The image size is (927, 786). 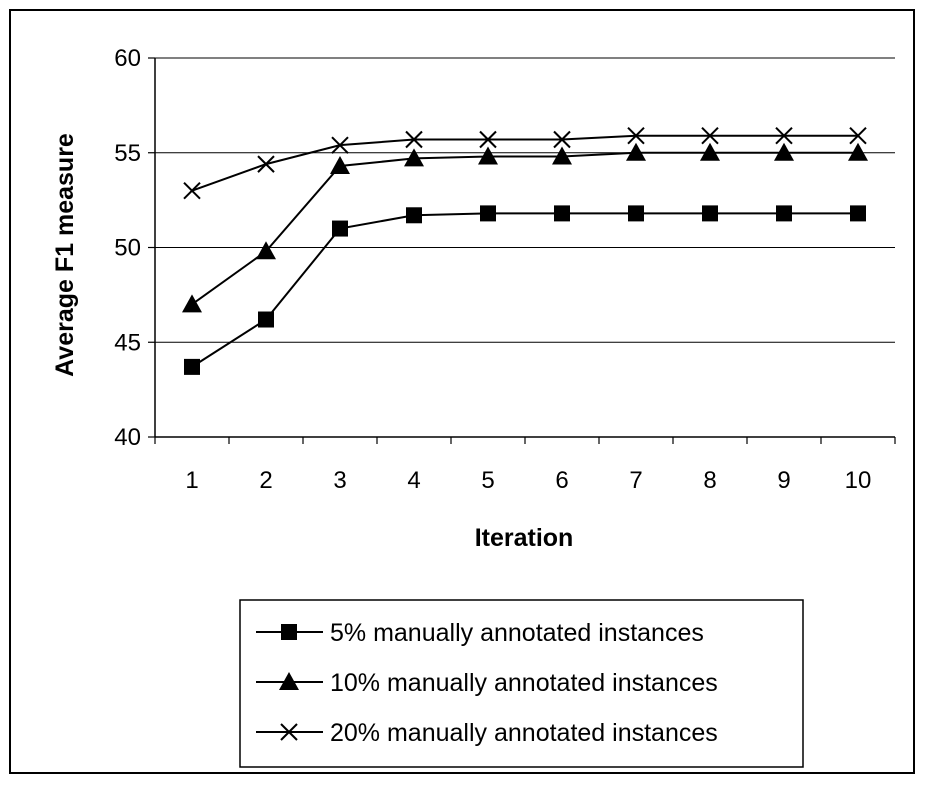 I want to click on y-tick-label: 40, so click(x=127, y=437).